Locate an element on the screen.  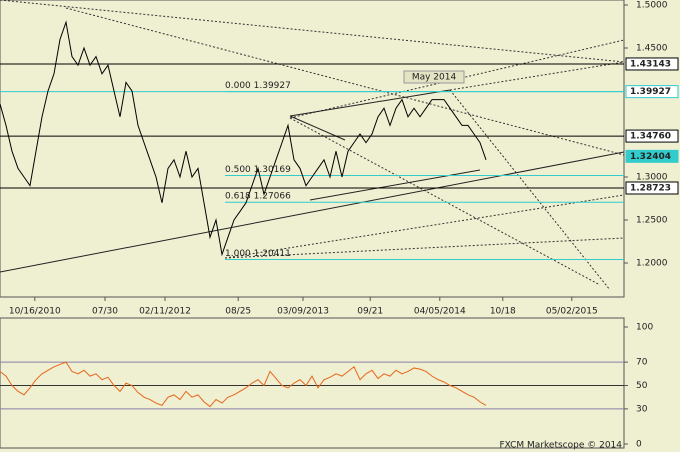
level-label: 1.28723 is located at coordinates (650, 188).